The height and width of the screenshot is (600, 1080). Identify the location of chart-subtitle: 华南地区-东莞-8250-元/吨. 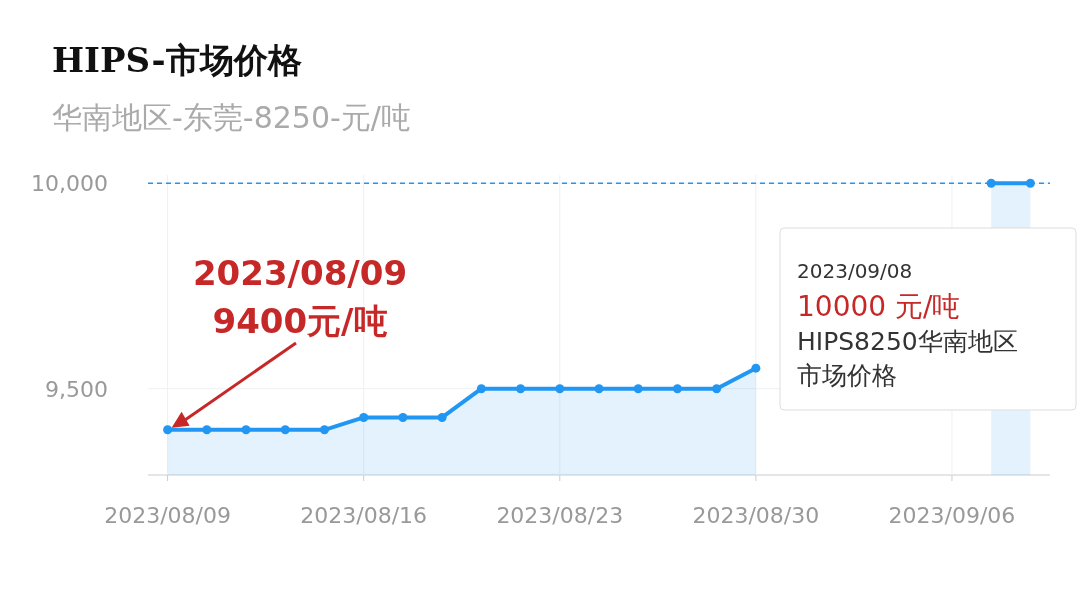
(231, 117).